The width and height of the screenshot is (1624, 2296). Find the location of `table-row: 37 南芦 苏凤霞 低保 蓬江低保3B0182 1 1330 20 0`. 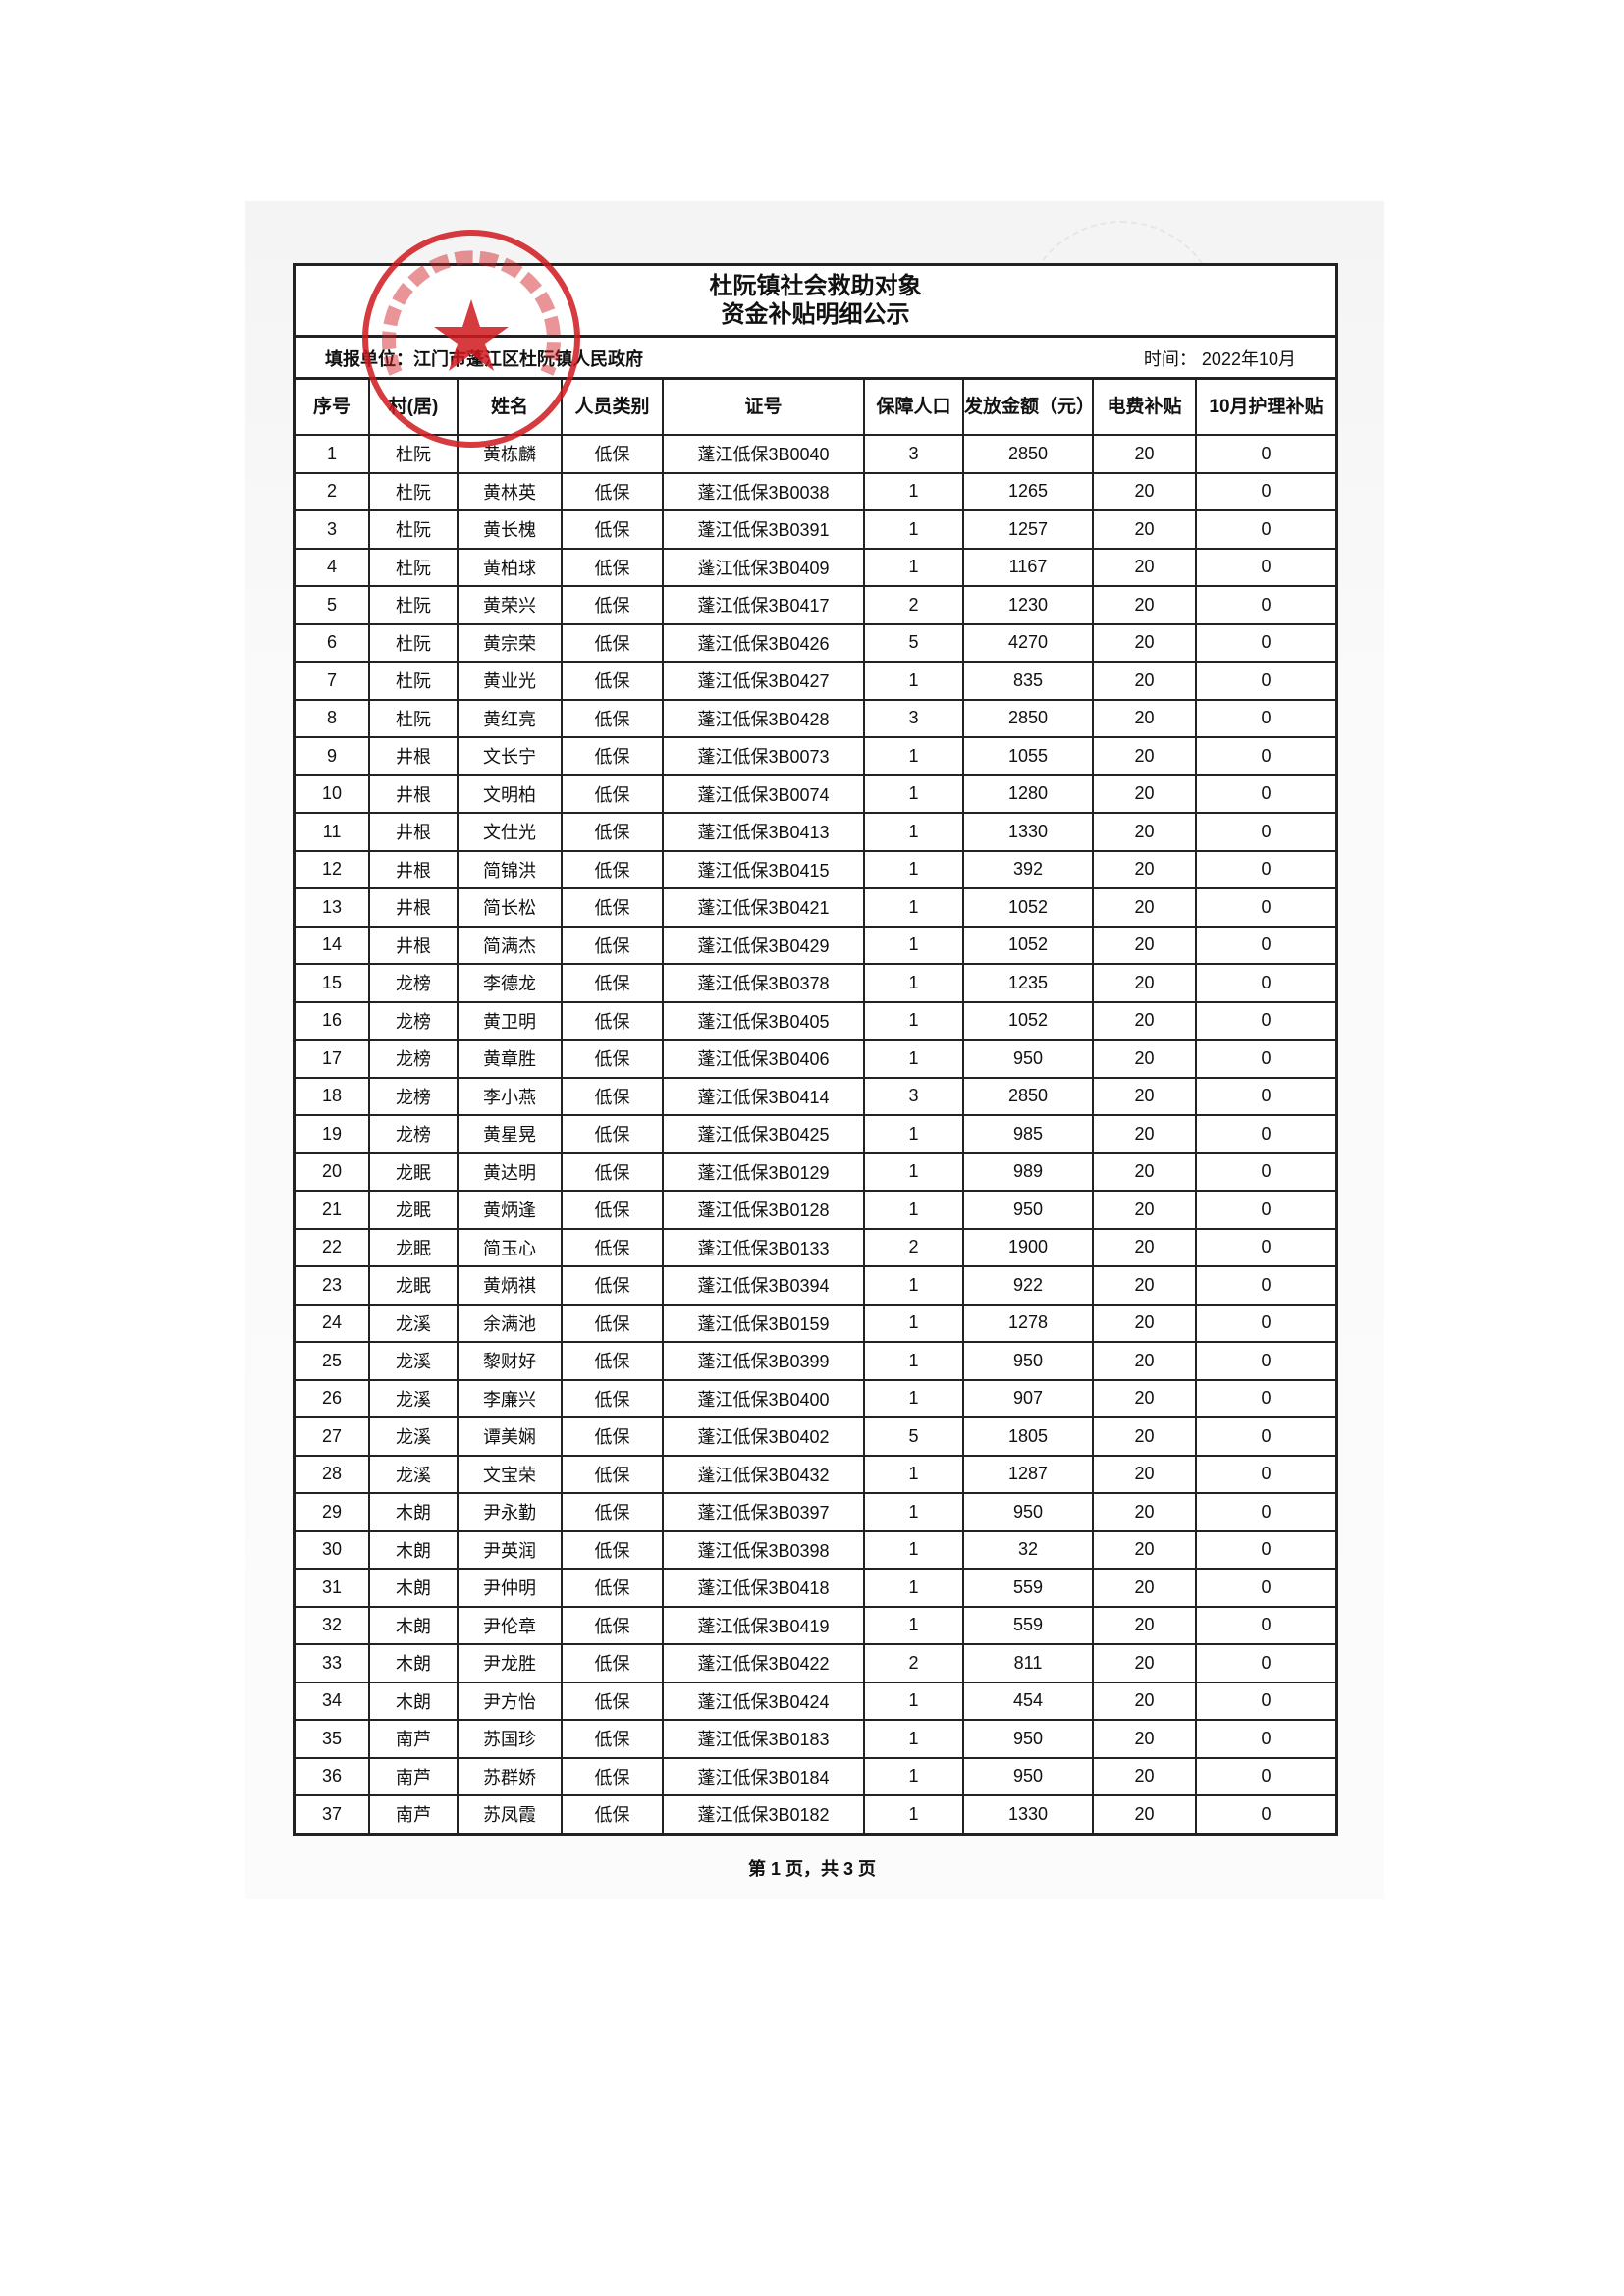

table-row: 37 南芦 苏凤霞 低保 蓬江低保3B0182 1 1330 20 0 is located at coordinates (815, 1814).